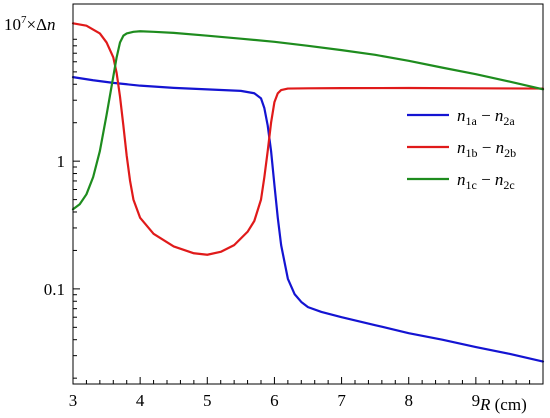 The image size is (550, 418). Describe the element at coordinates (485, 404) in the screenshot. I see `x-axis-label-var: R` at that location.